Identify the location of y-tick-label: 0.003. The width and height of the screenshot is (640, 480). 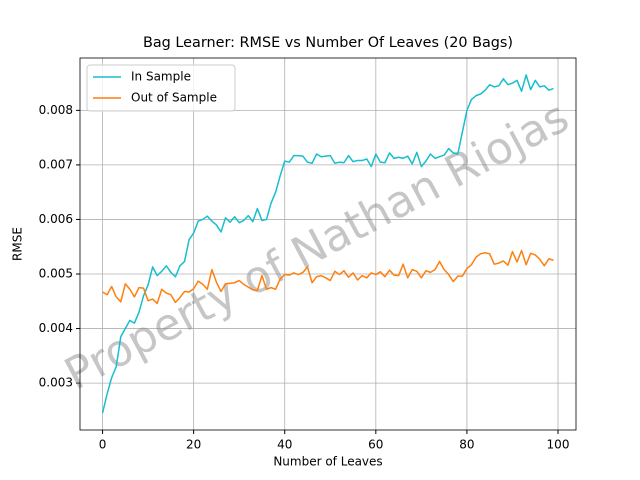
(56, 383).